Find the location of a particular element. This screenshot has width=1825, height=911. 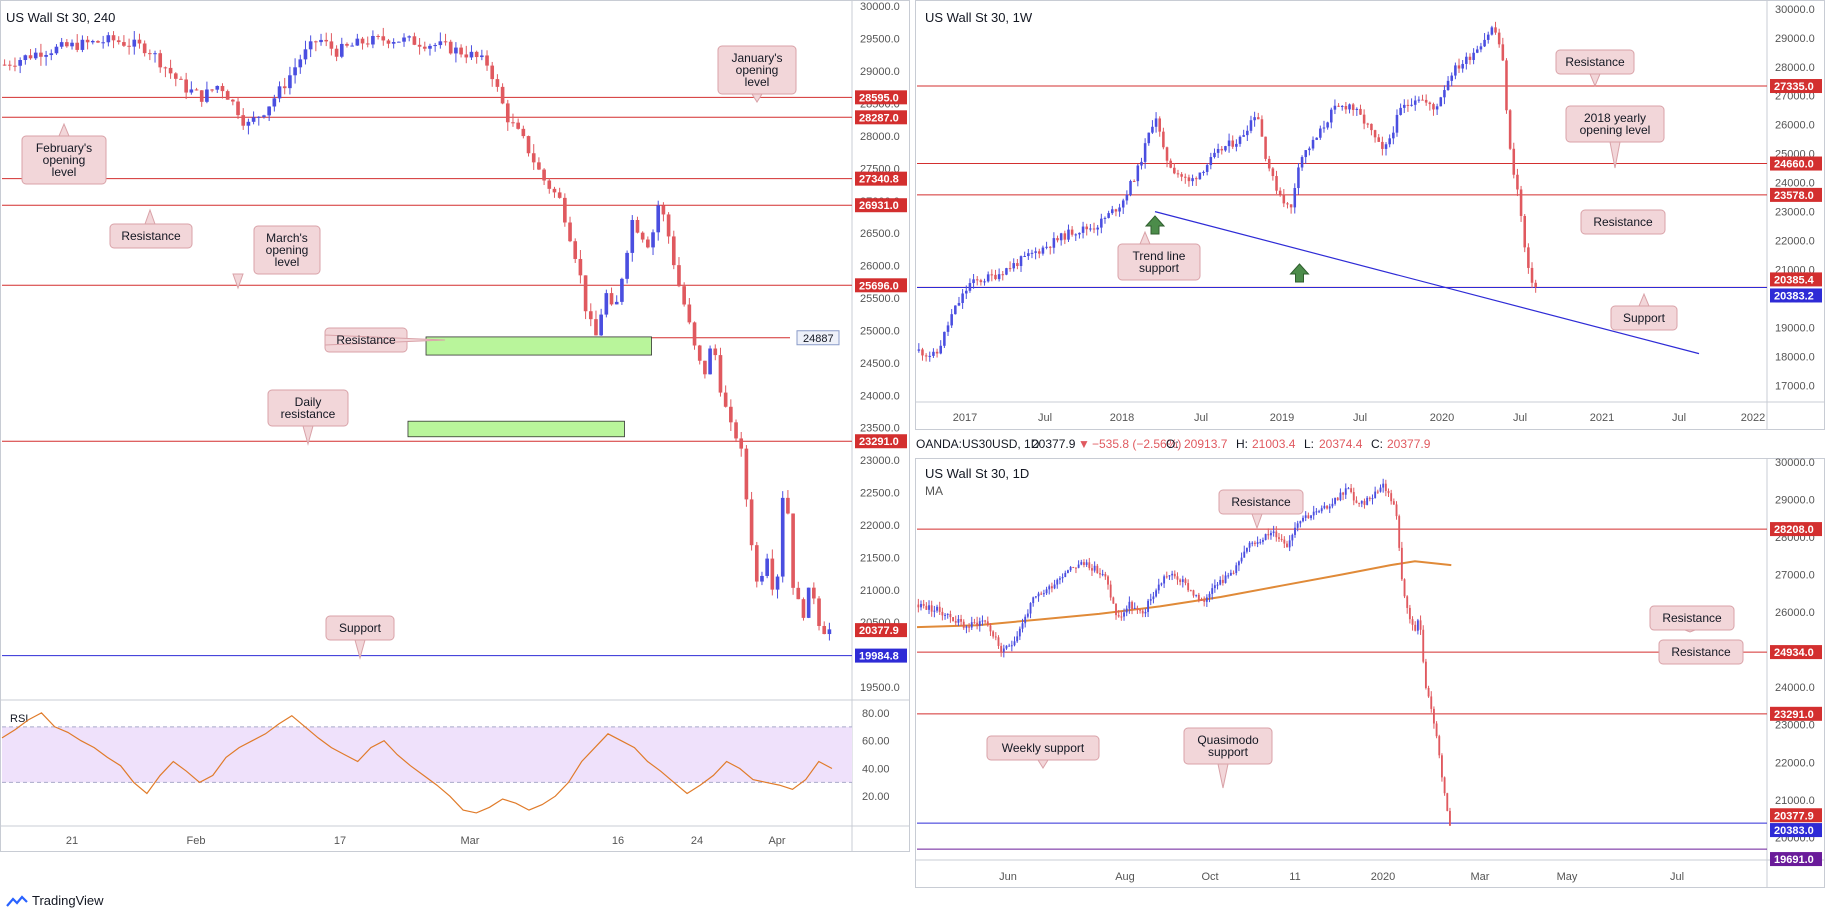

h4-y-tick: 22000.0 is located at coordinates (880, 526).